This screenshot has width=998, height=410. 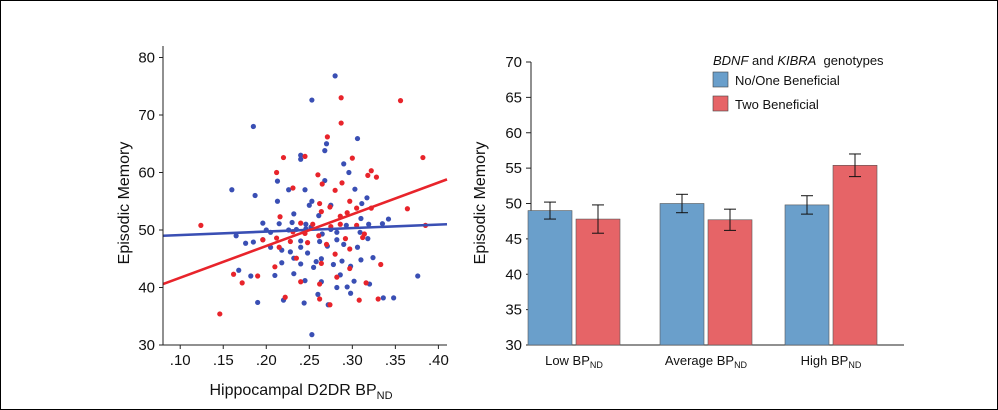 I want to click on scatter-y-tick-label: 80, so click(x=146, y=58).